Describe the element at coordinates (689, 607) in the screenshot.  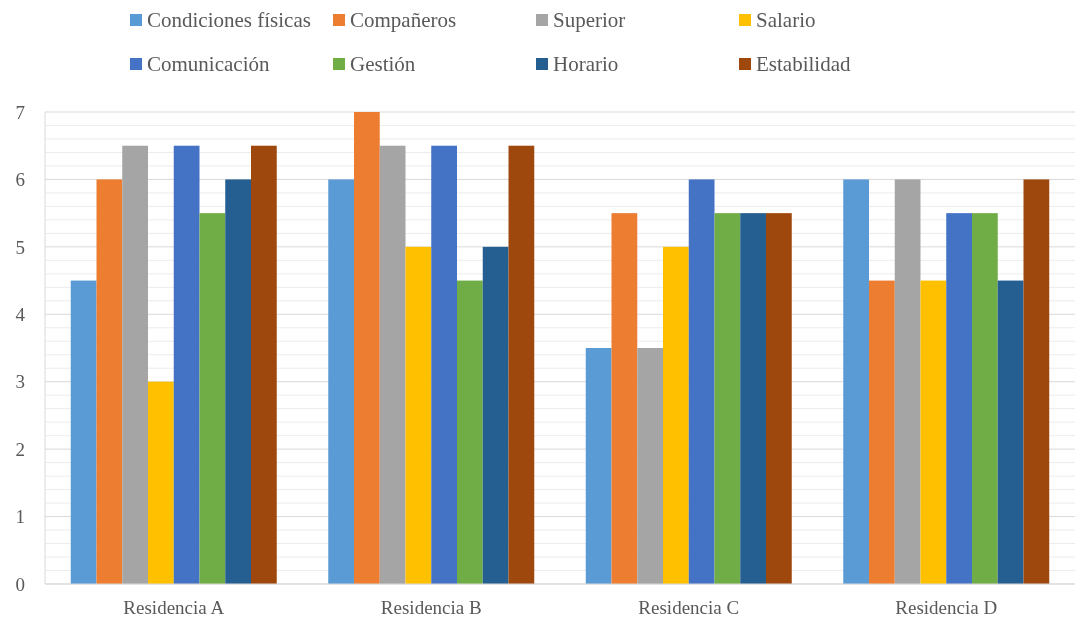
I see `x-tick-label: Residencia C` at that location.